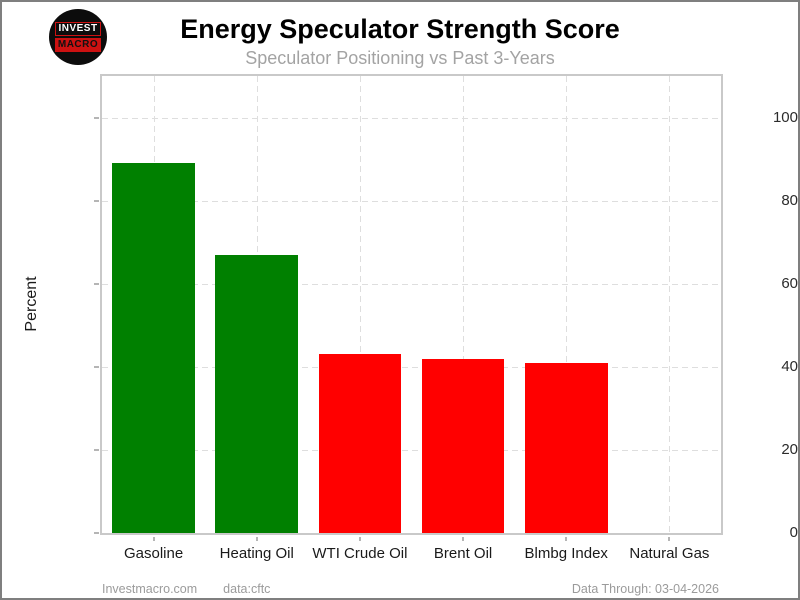 The image size is (800, 600). I want to click on gridline-v-wti-crude-oil, so click(360, 304).